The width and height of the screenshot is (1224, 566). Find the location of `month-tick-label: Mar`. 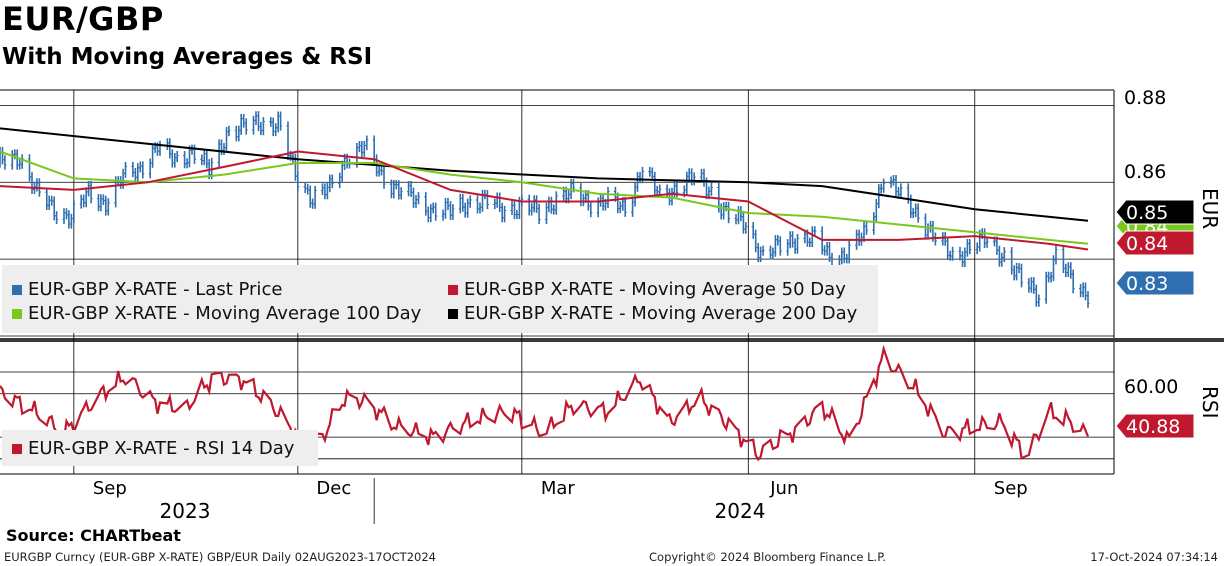

month-tick-label: Mar is located at coordinates (558, 488).